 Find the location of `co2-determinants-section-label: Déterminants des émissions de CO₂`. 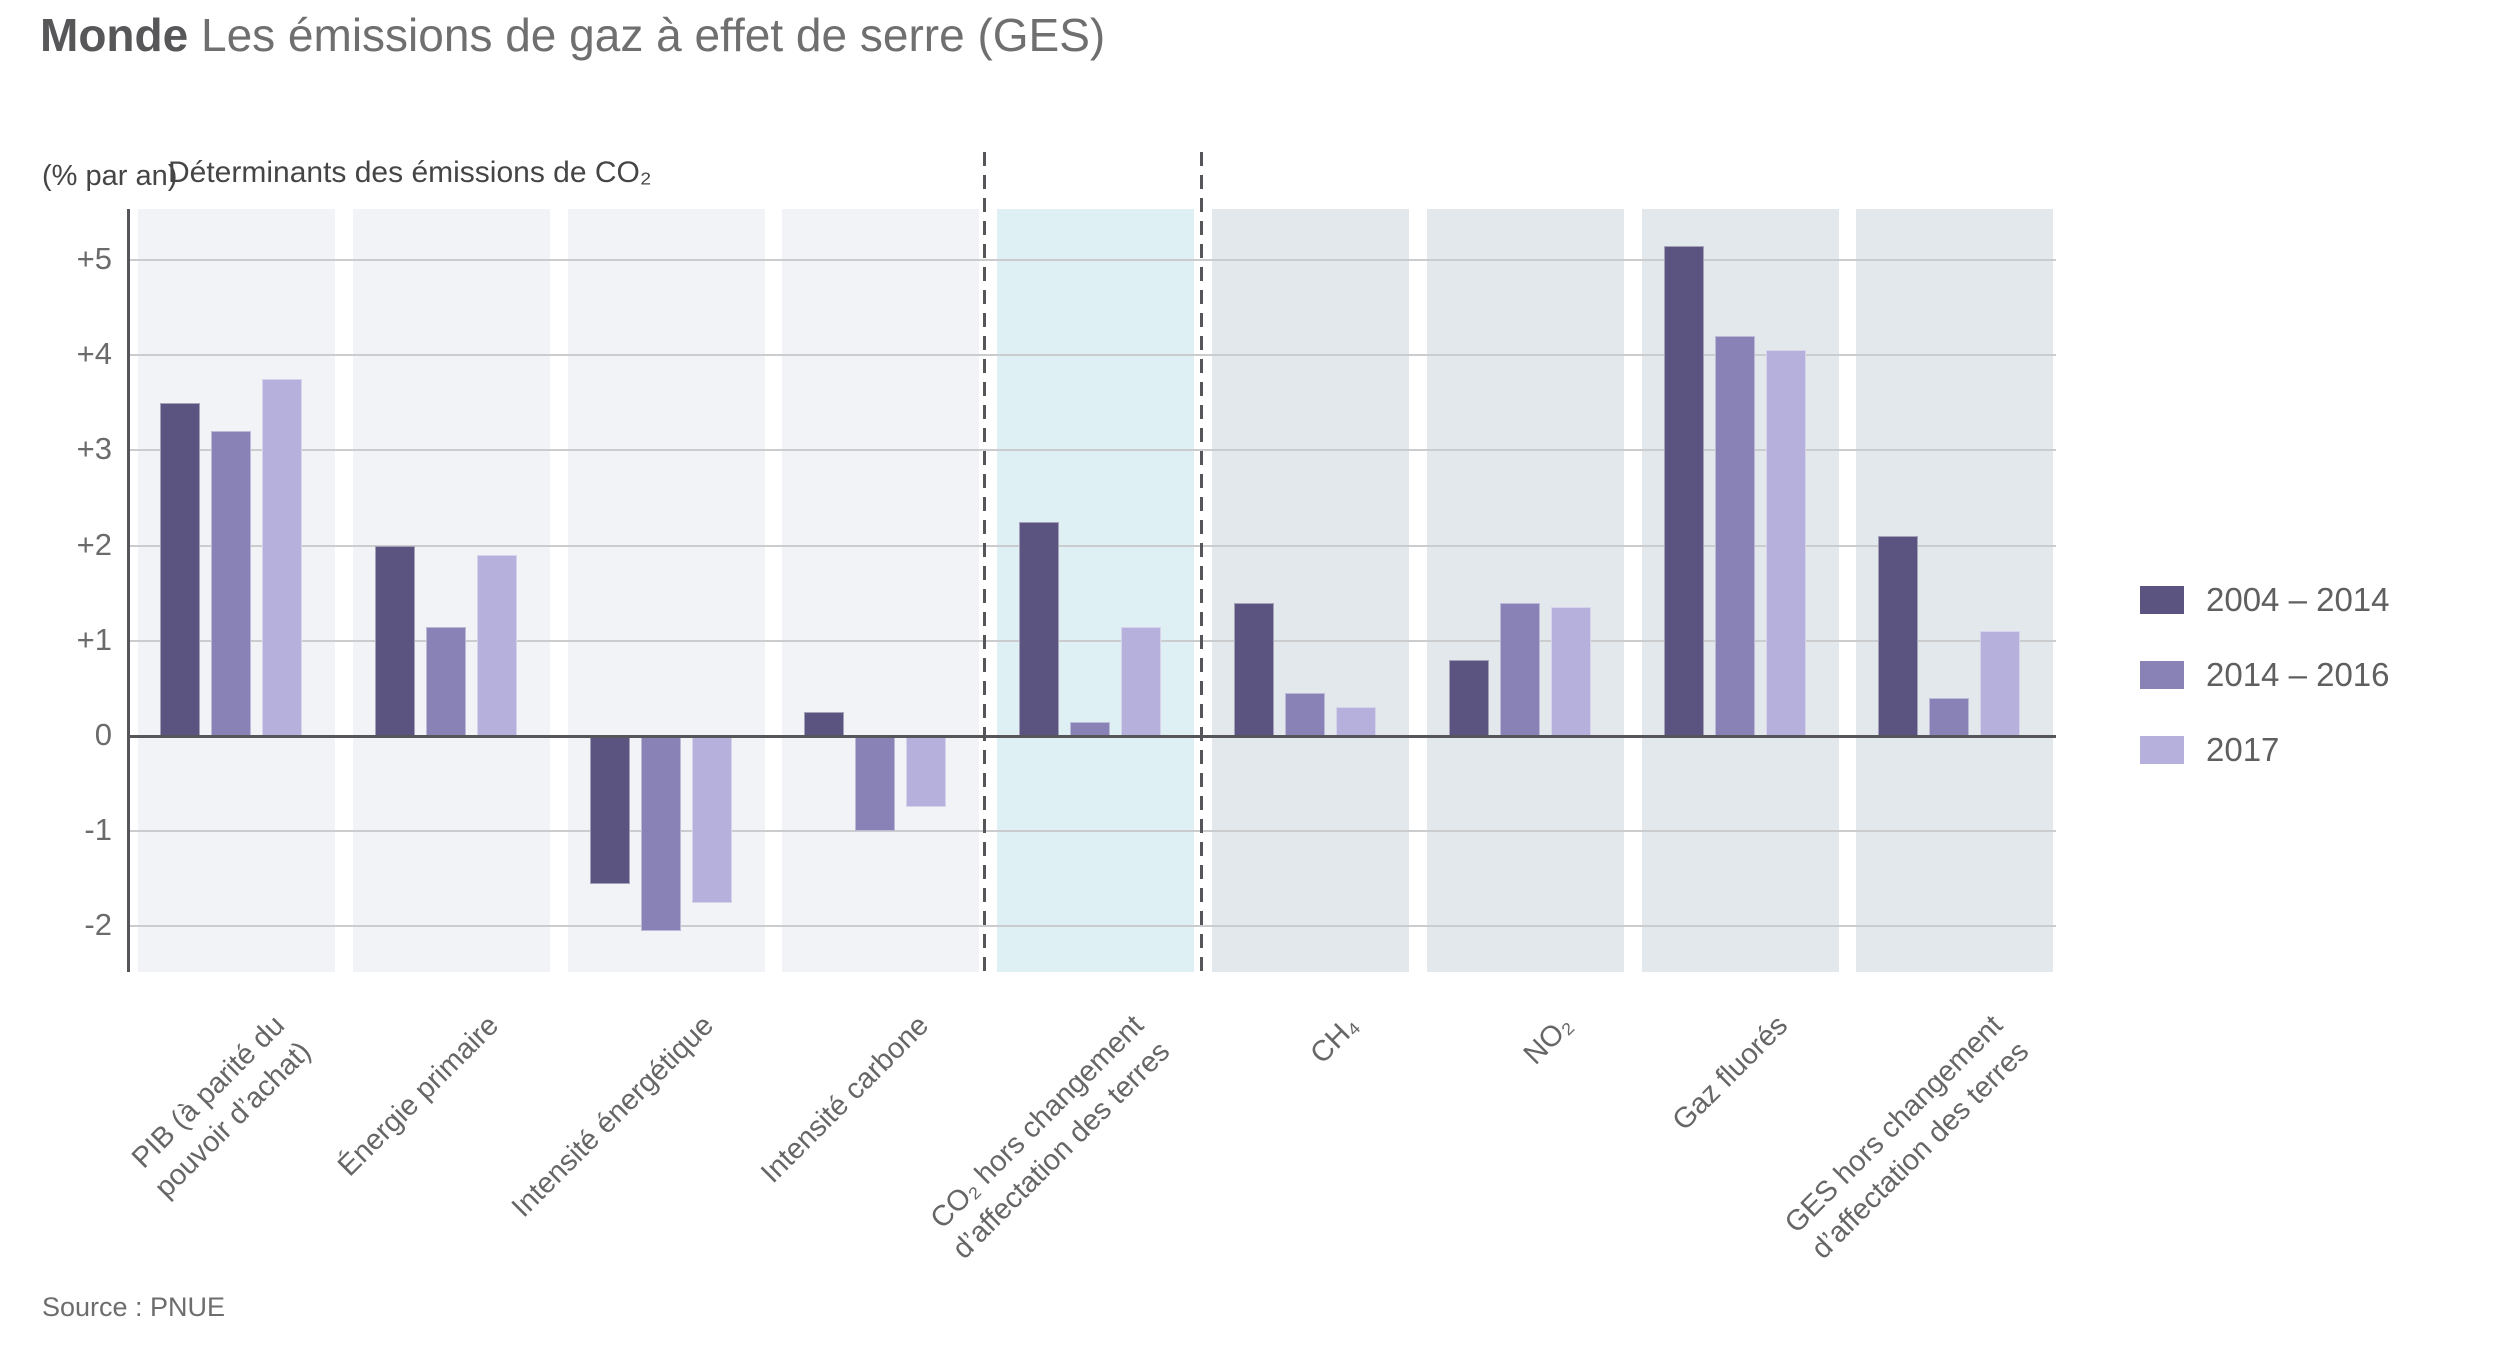

co2-determinants-section-label: Déterminants des émissions de CO₂ is located at coordinates (410, 172).